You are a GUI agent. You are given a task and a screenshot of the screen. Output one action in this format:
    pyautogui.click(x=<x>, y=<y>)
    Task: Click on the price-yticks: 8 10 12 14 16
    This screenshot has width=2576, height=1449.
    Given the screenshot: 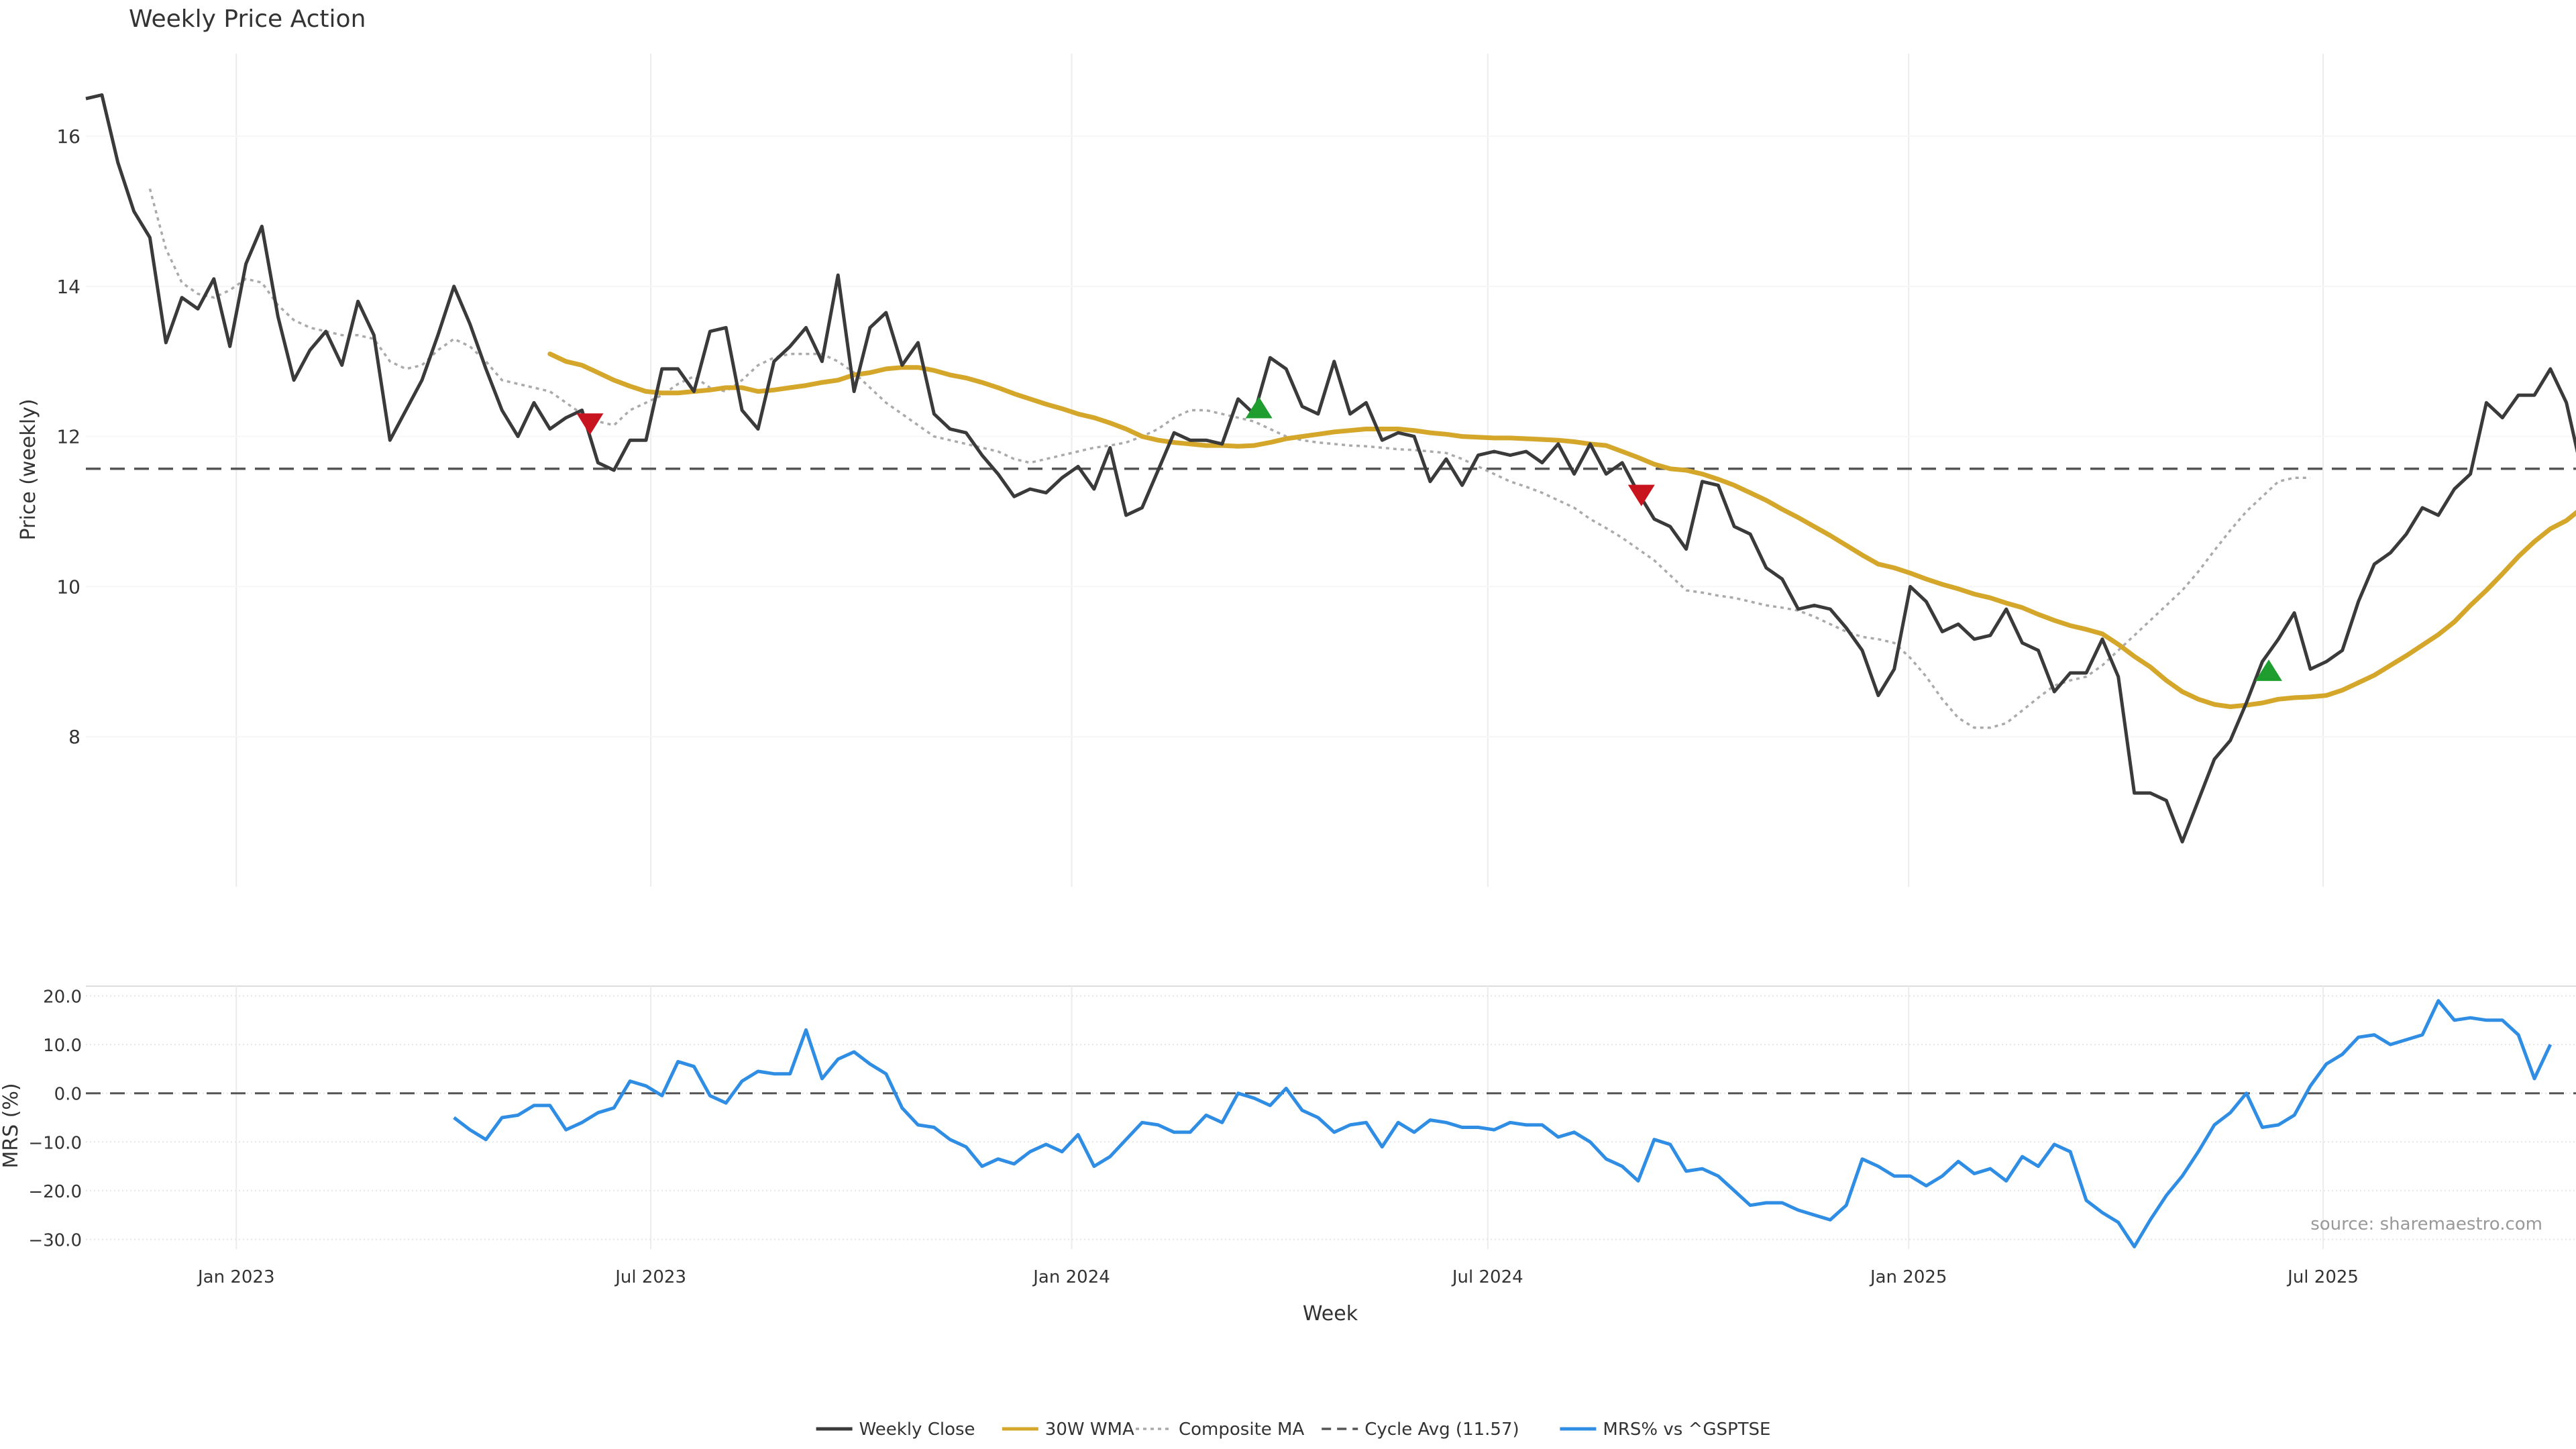 What is the action you would take?
    pyautogui.click(x=68, y=436)
    